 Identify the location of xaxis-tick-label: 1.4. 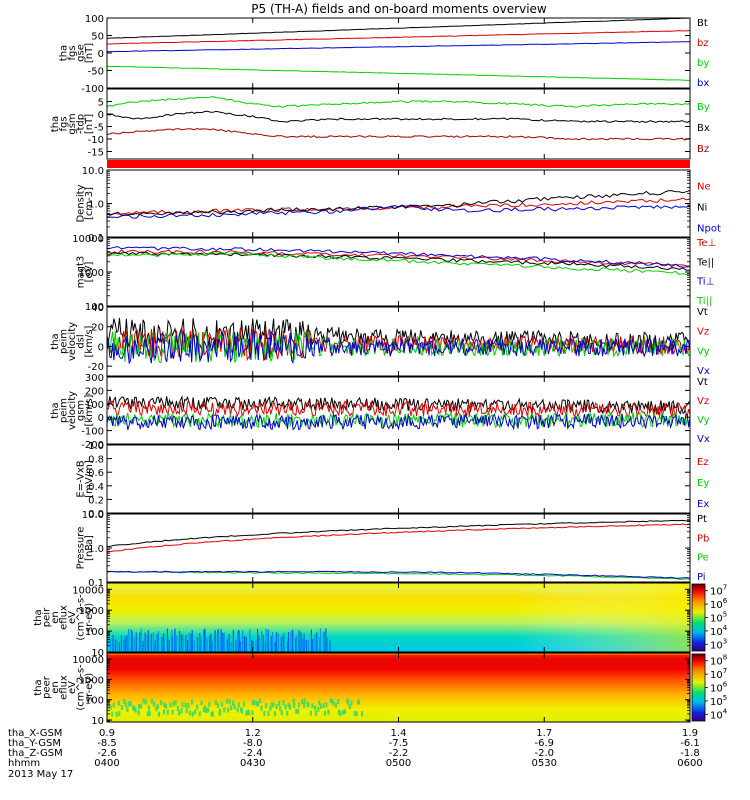
(399, 733).